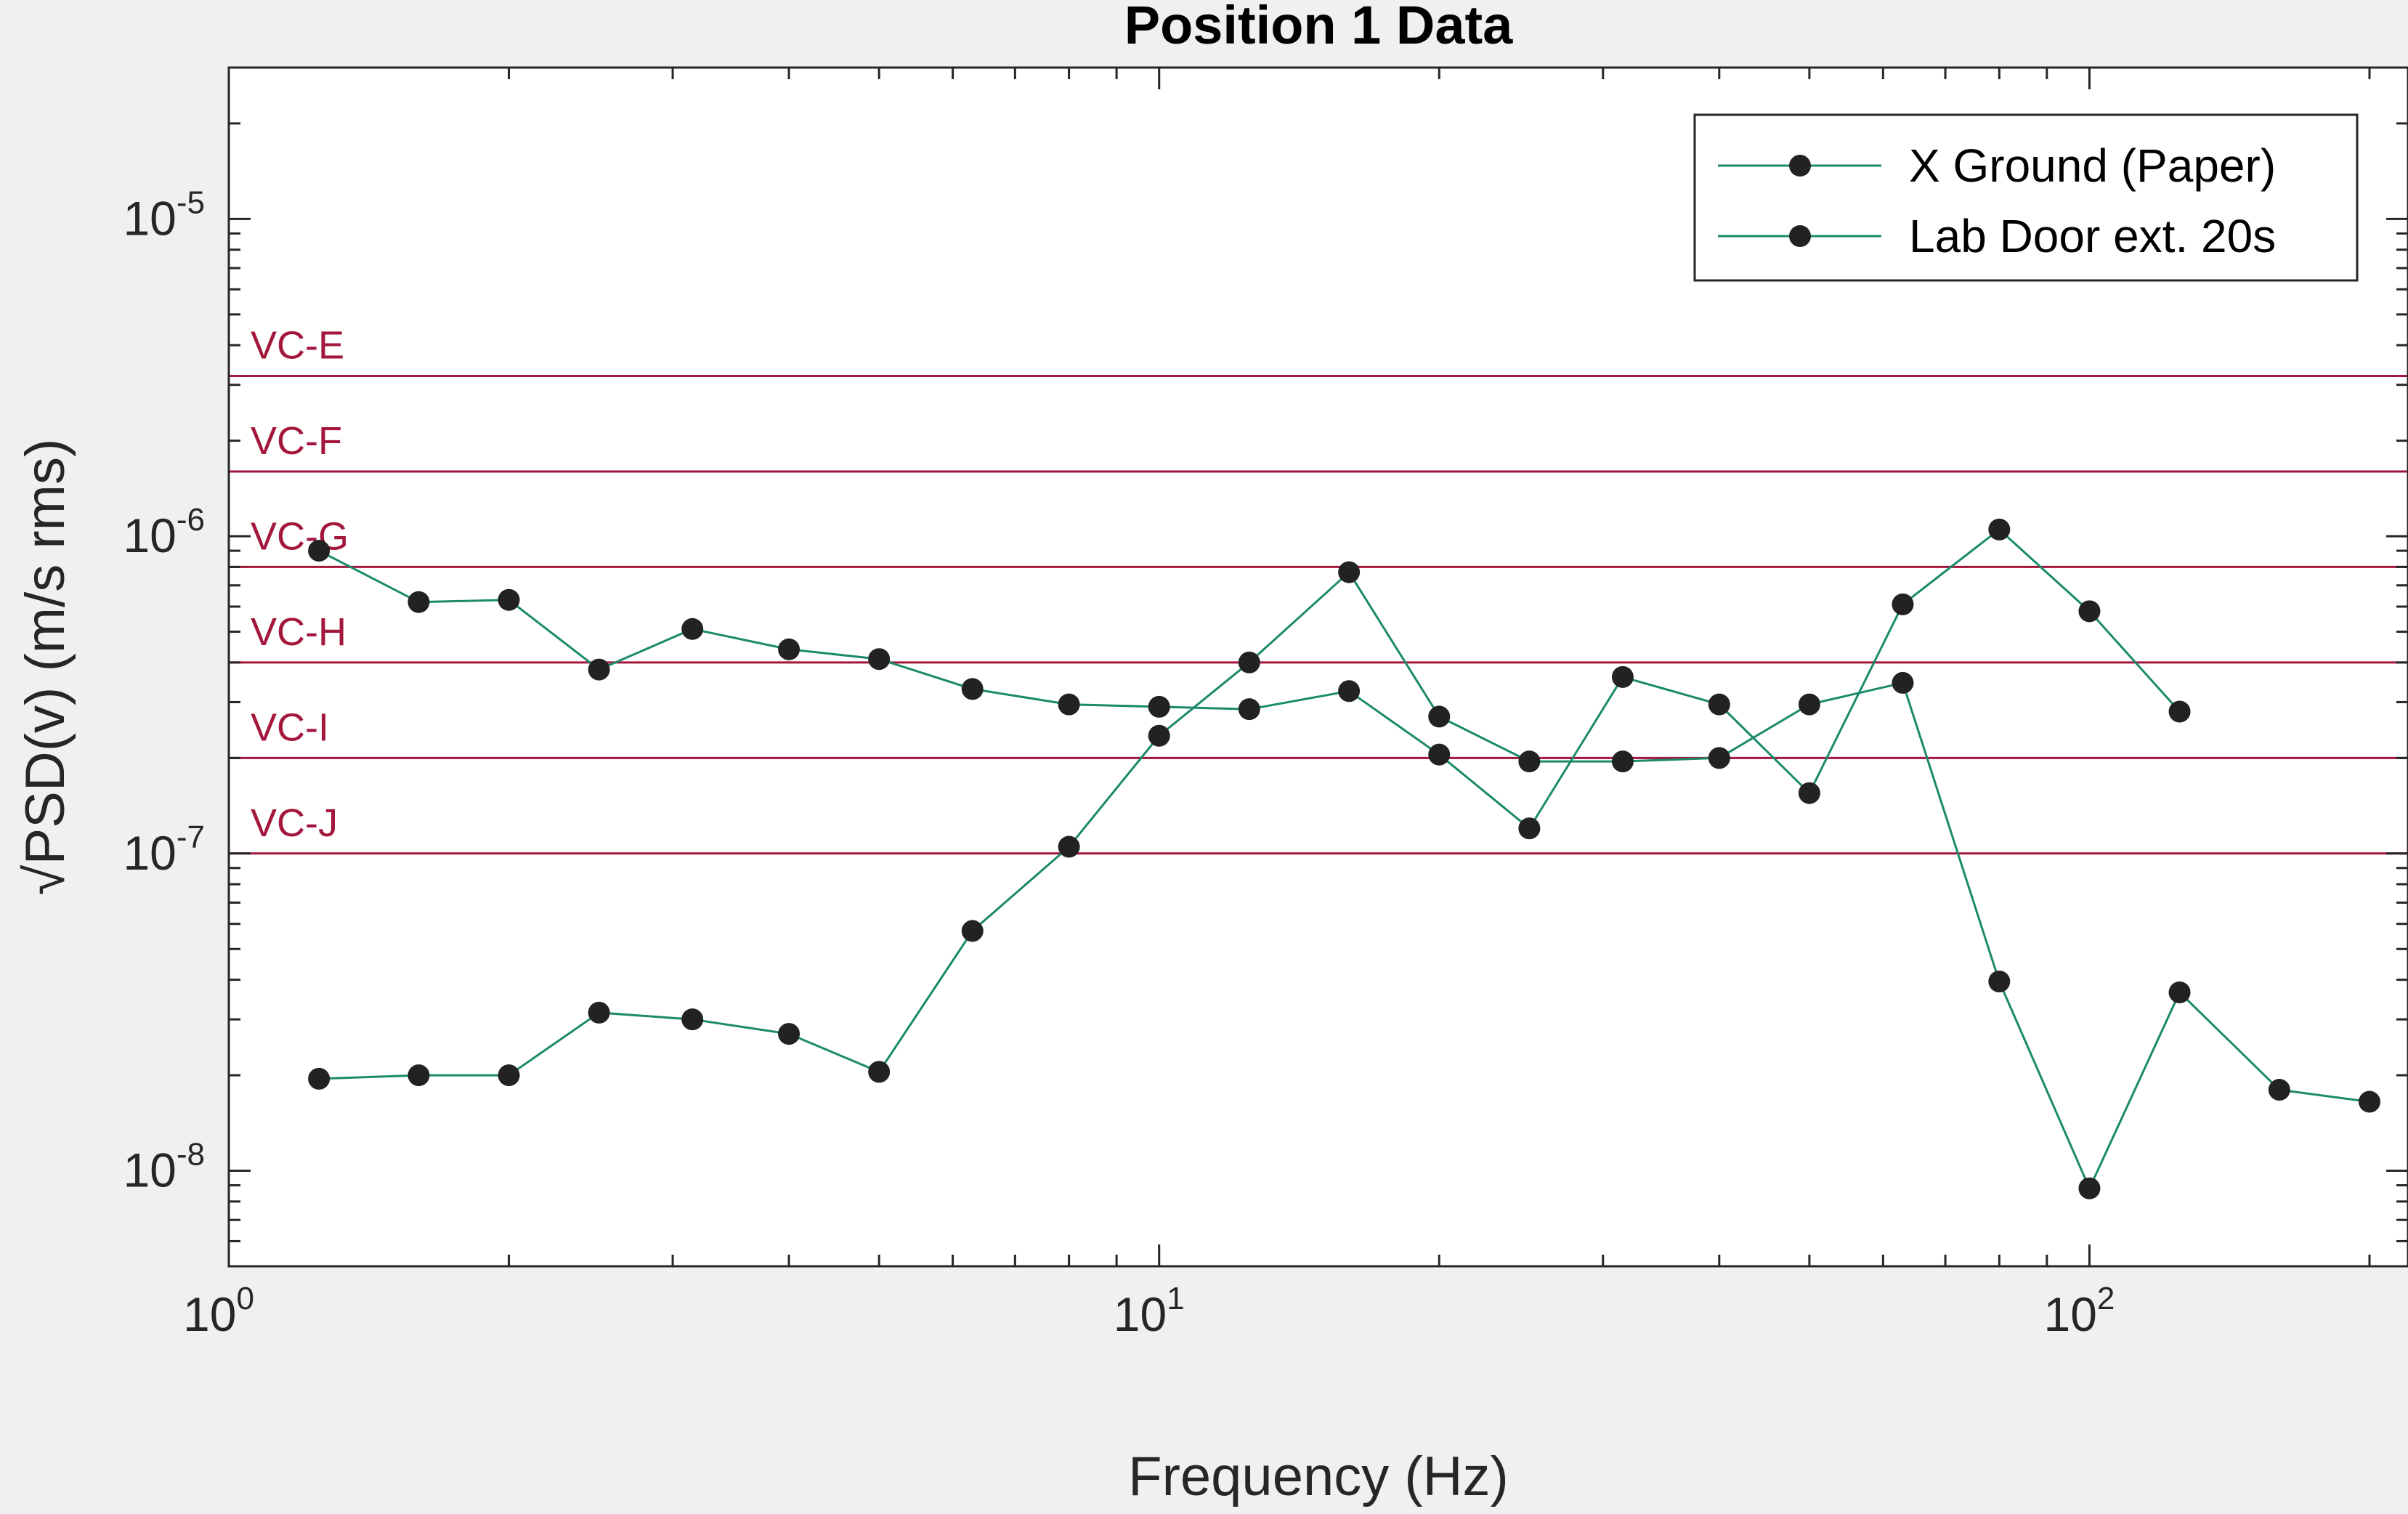 The image size is (2408, 1514). I want to click on reference-label-vc-i: VC-I, so click(290, 727).